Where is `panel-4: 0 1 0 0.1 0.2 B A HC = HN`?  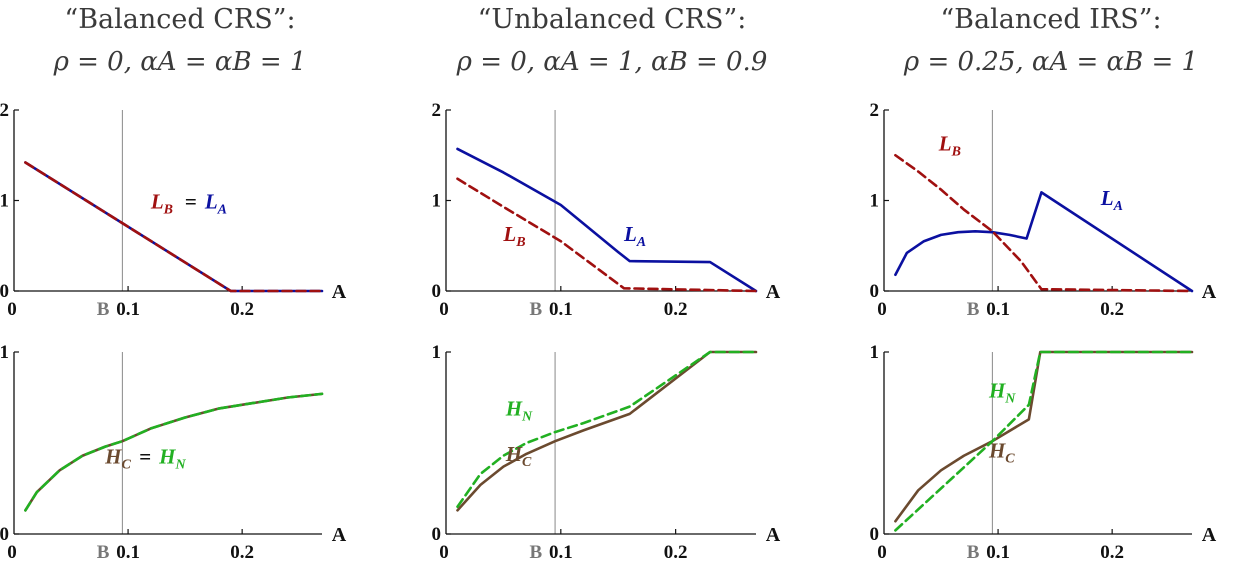 panel-4: 0 1 0 0.1 0.2 B A HC = HN is located at coordinates (173, 452).